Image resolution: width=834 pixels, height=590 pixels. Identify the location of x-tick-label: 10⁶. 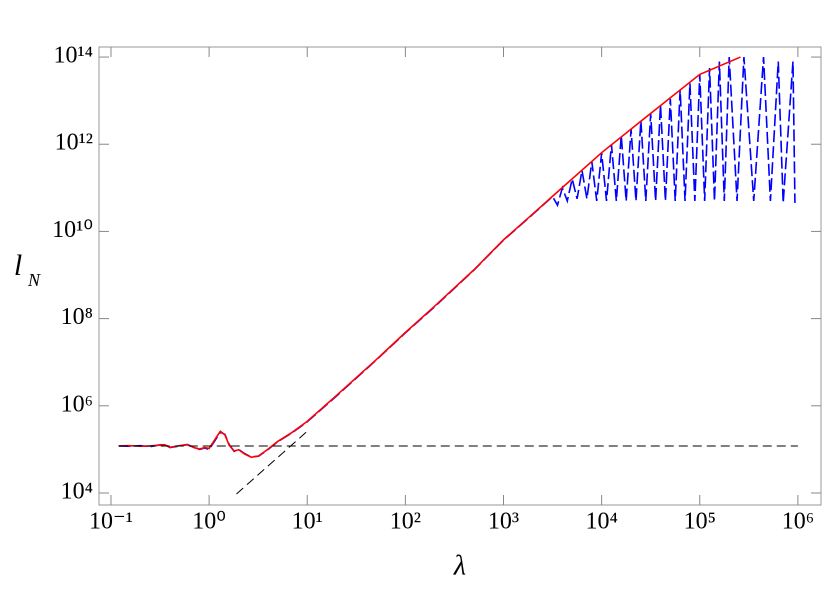
(798, 522).